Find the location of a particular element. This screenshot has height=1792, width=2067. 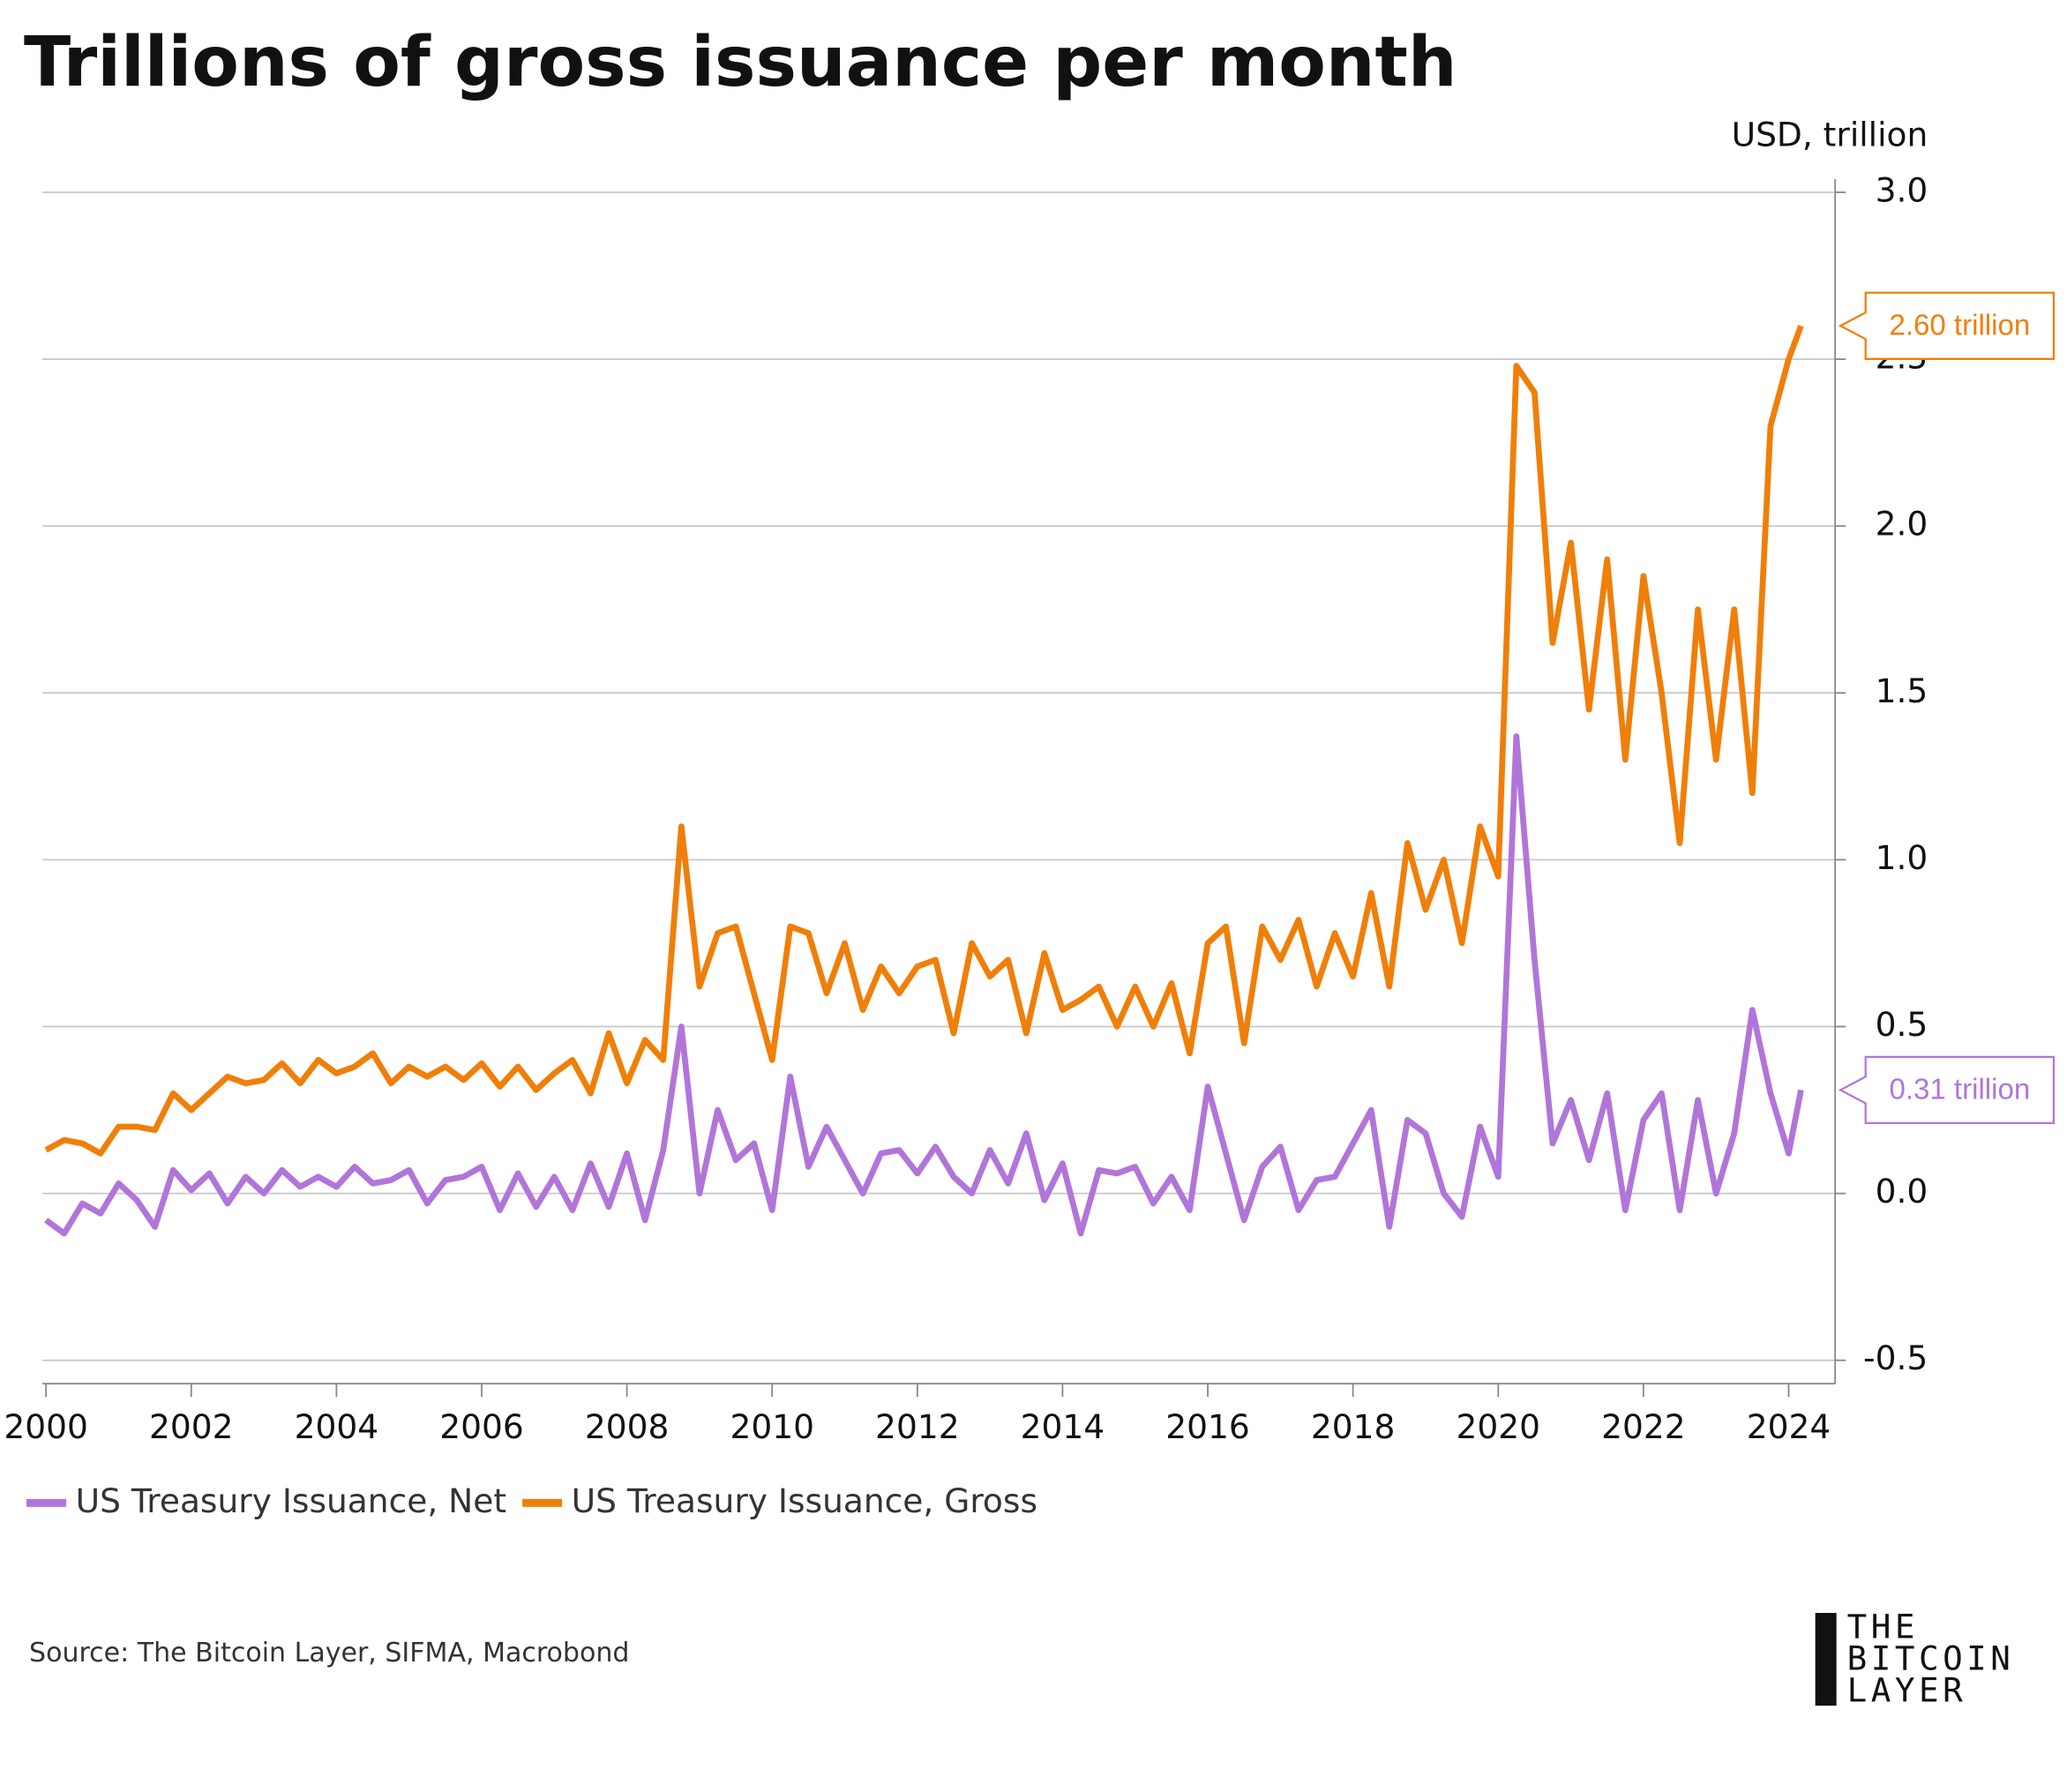

x-tick-label: 2018 is located at coordinates (1353, 1426).